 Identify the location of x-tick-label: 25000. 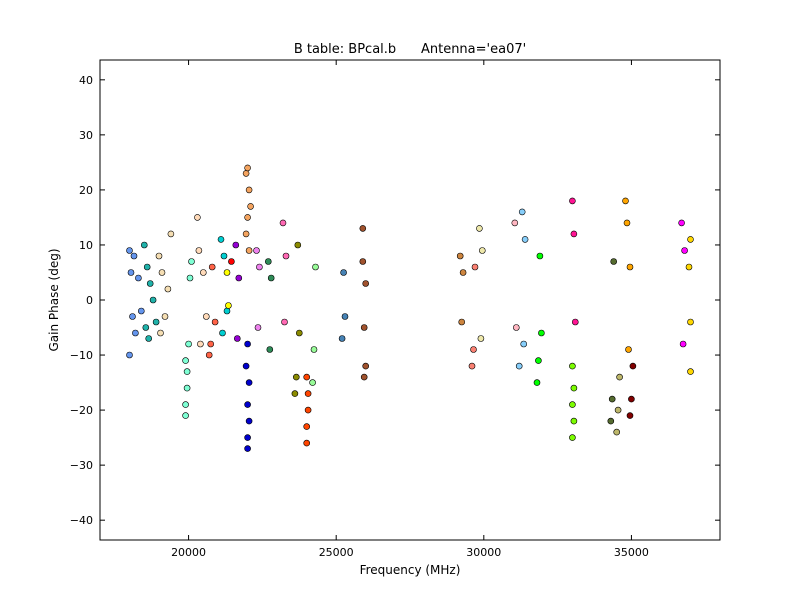
(336, 552).